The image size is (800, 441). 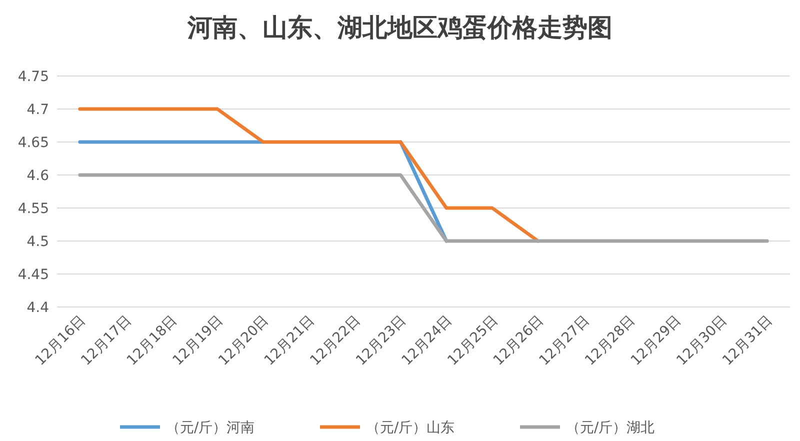 What do you see at coordinates (33, 274) in the screenshot?
I see `y-tick-label: 4.45` at bounding box center [33, 274].